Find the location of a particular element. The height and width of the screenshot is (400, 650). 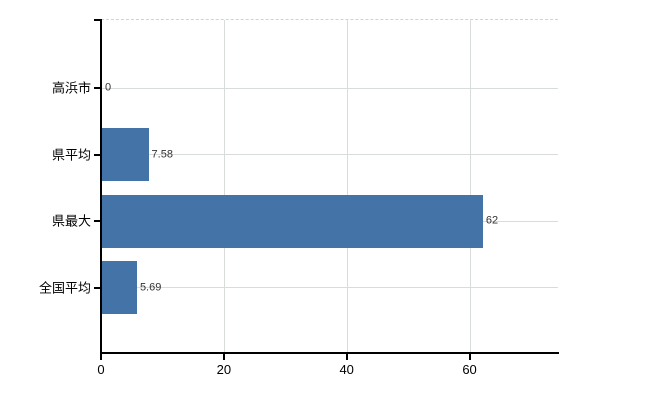

category-label: 全国平均 is located at coordinates (64, 287).